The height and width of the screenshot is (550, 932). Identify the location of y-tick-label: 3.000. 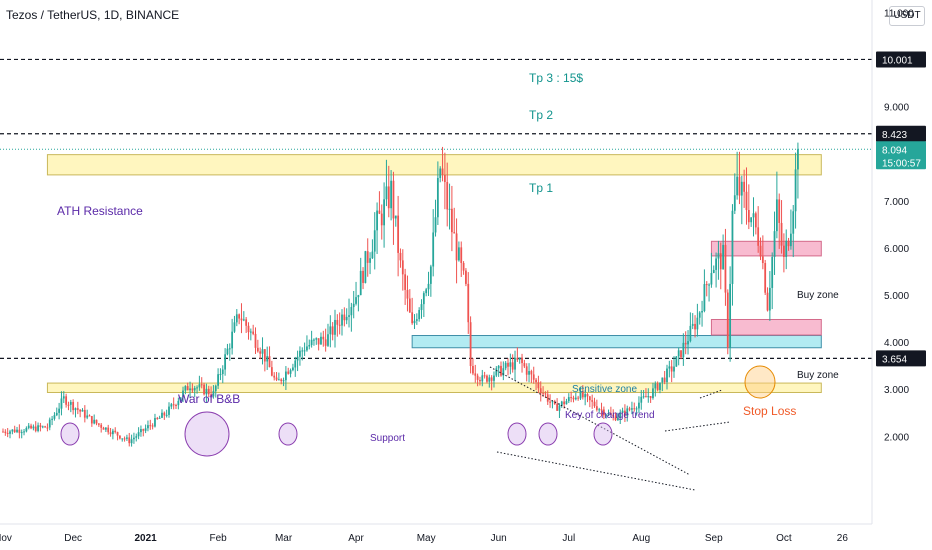
(896, 390).